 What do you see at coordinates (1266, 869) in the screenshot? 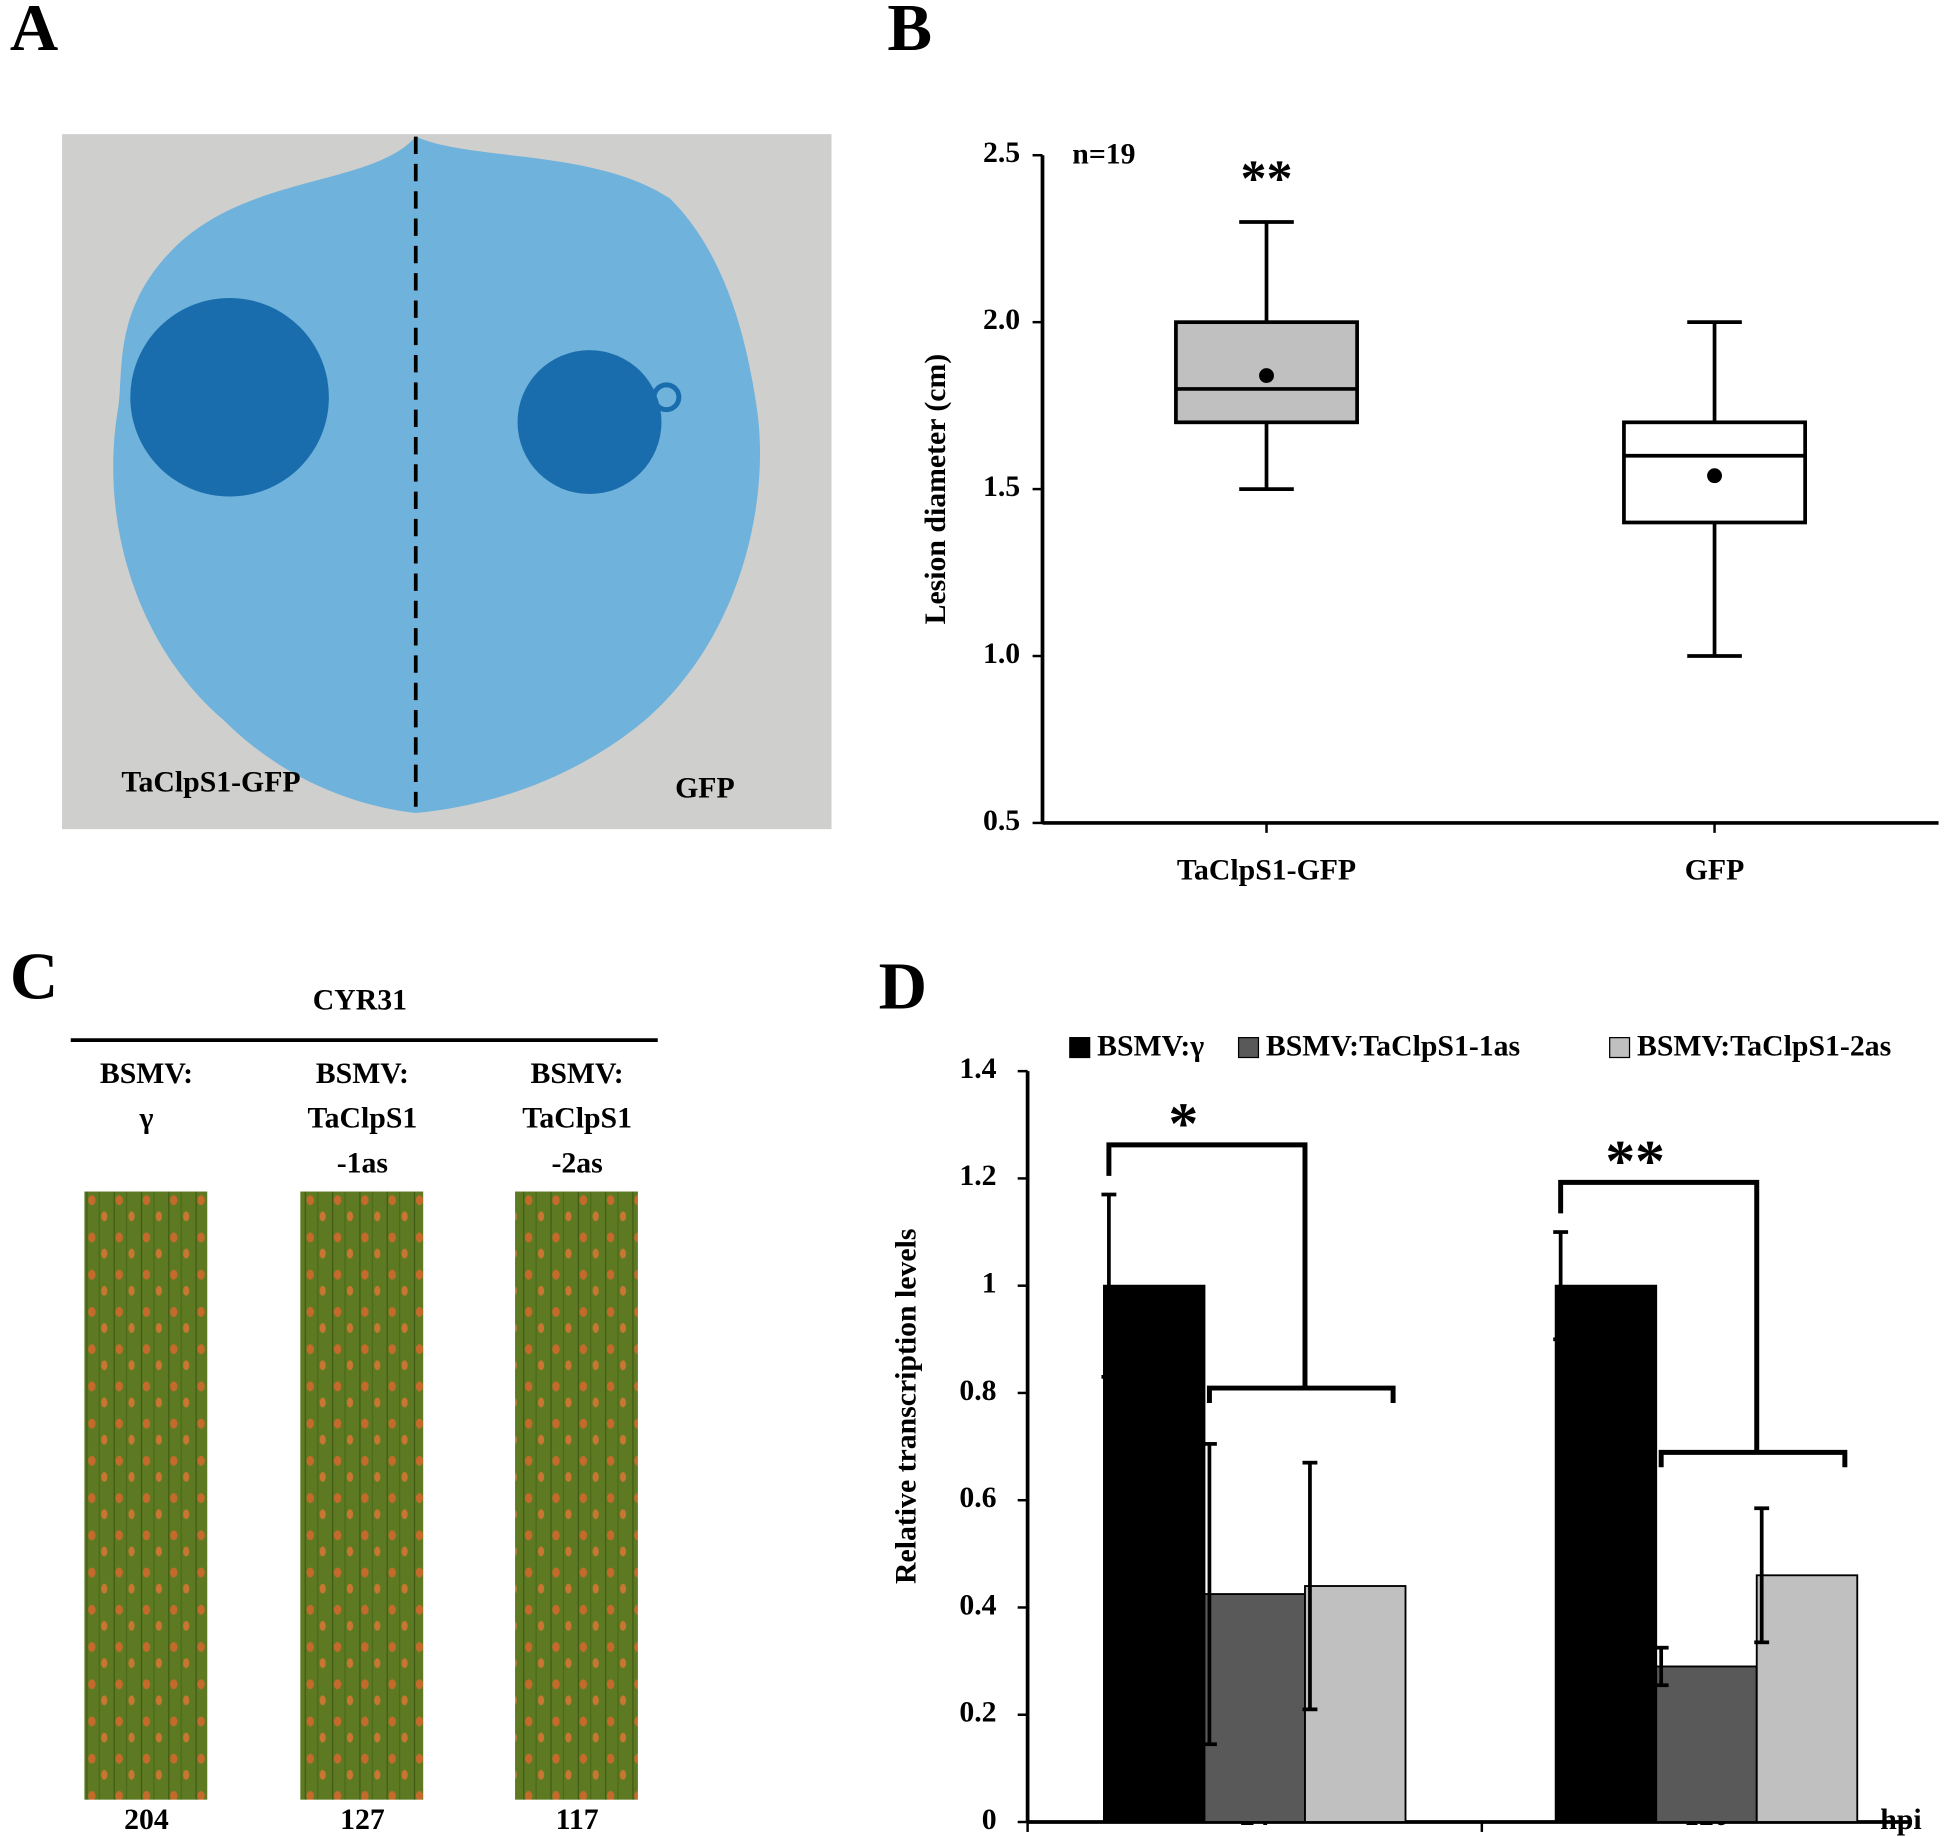
I see `x-tick-label: TaClpS1-GFP` at bounding box center [1266, 869].